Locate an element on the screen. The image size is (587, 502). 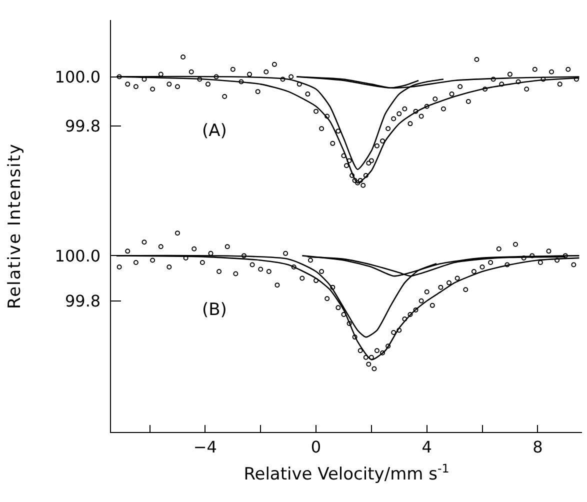
x-tick-label: −4 is located at coordinates (205, 446).